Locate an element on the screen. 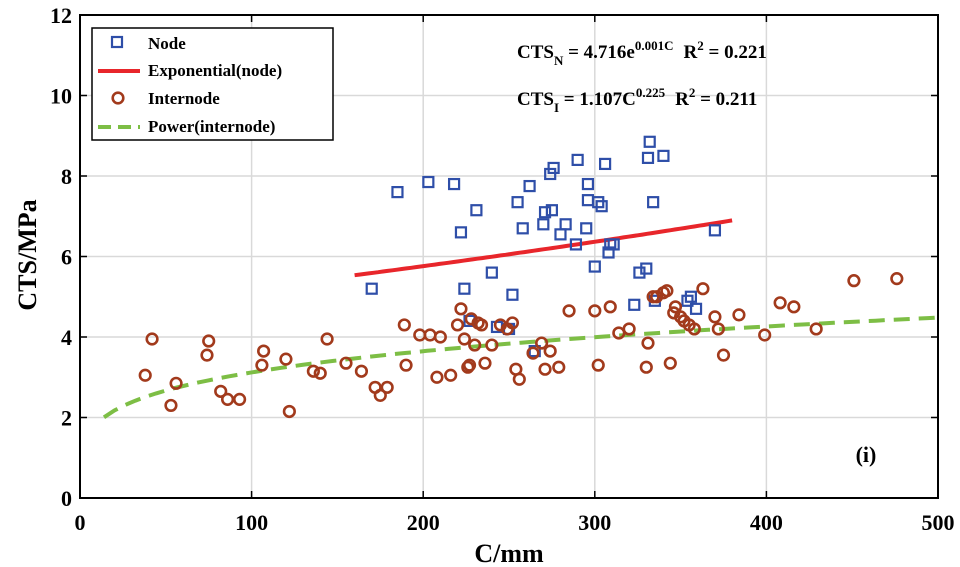 This screenshot has width=960, height=567. y-tick-label: 0 is located at coordinates (66, 498).